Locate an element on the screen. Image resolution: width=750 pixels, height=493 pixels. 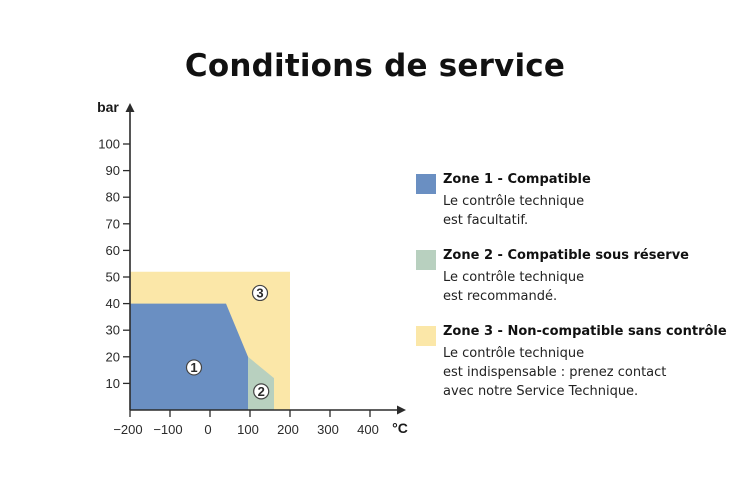
legend-title-zone-3: Zone 3 - Non-compatible sans contrôle is located at coordinates (585, 331).